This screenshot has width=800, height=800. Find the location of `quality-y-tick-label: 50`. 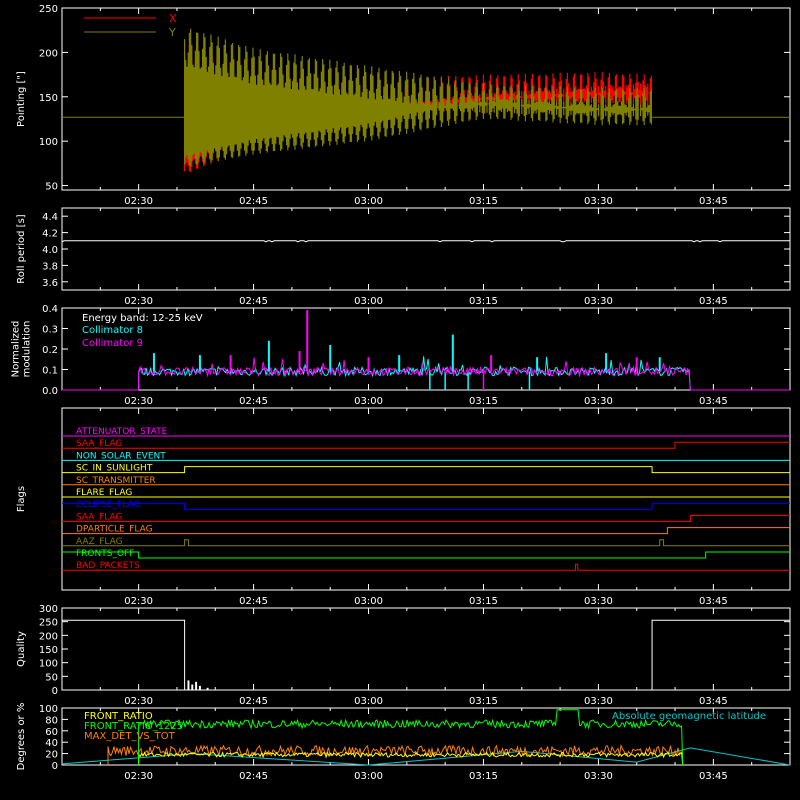

quality-y-tick-label: 50 is located at coordinates (51, 677).